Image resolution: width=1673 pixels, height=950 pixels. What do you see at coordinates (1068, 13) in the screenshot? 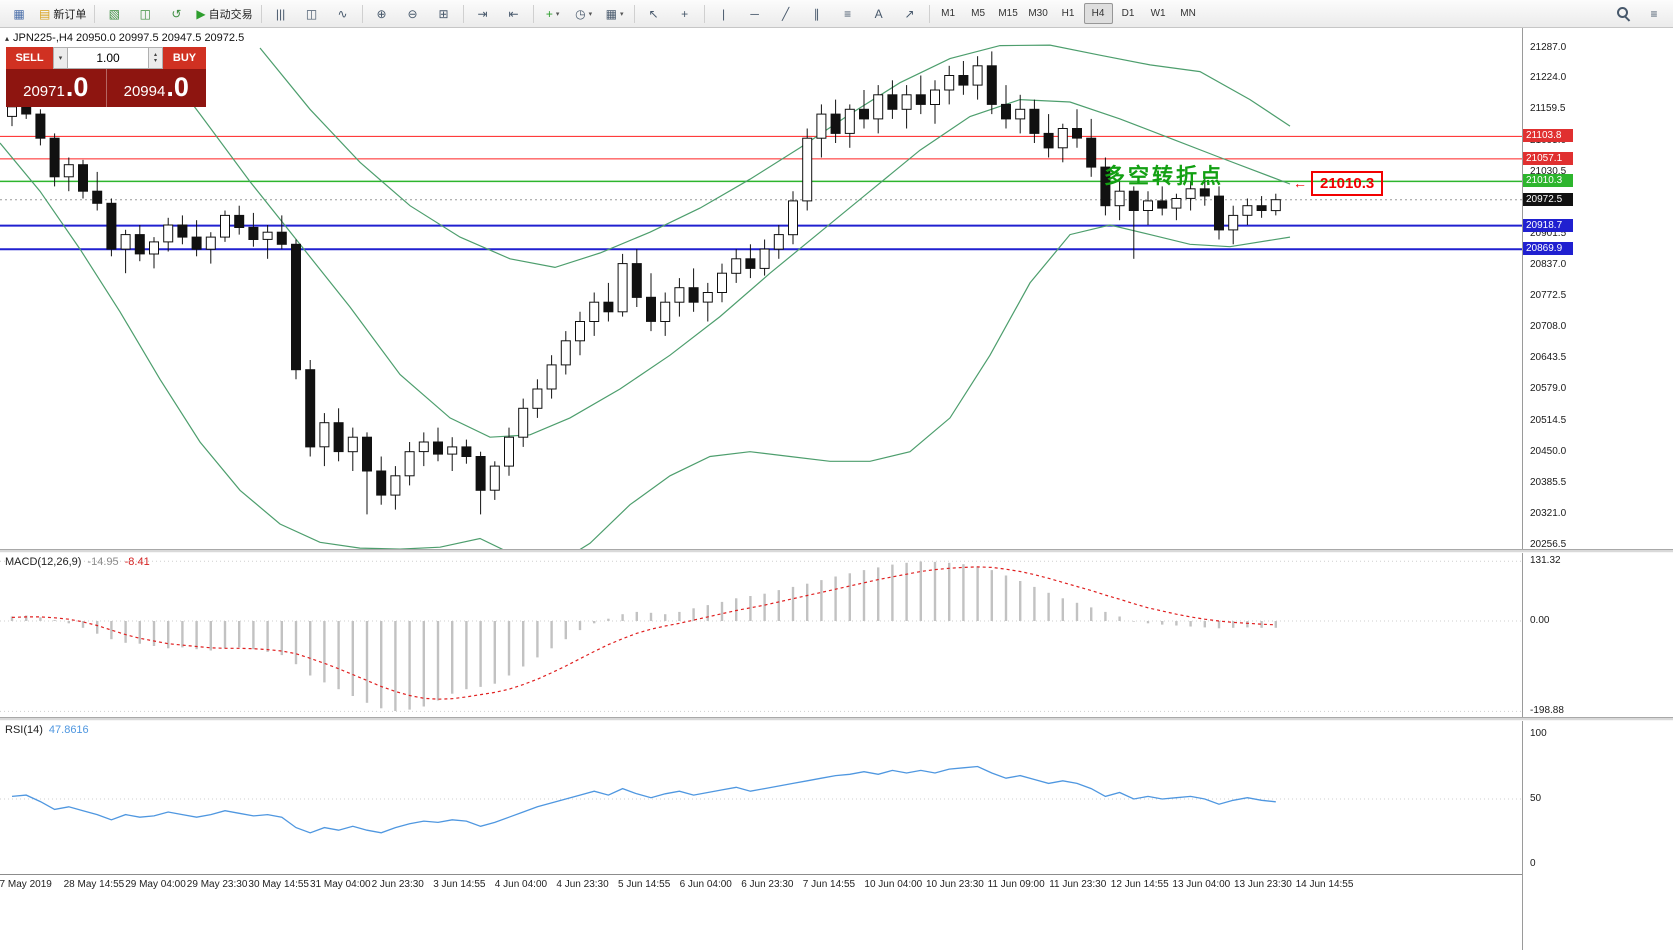
I see `timeframe-H1: H1` at bounding box center [1068, 13].